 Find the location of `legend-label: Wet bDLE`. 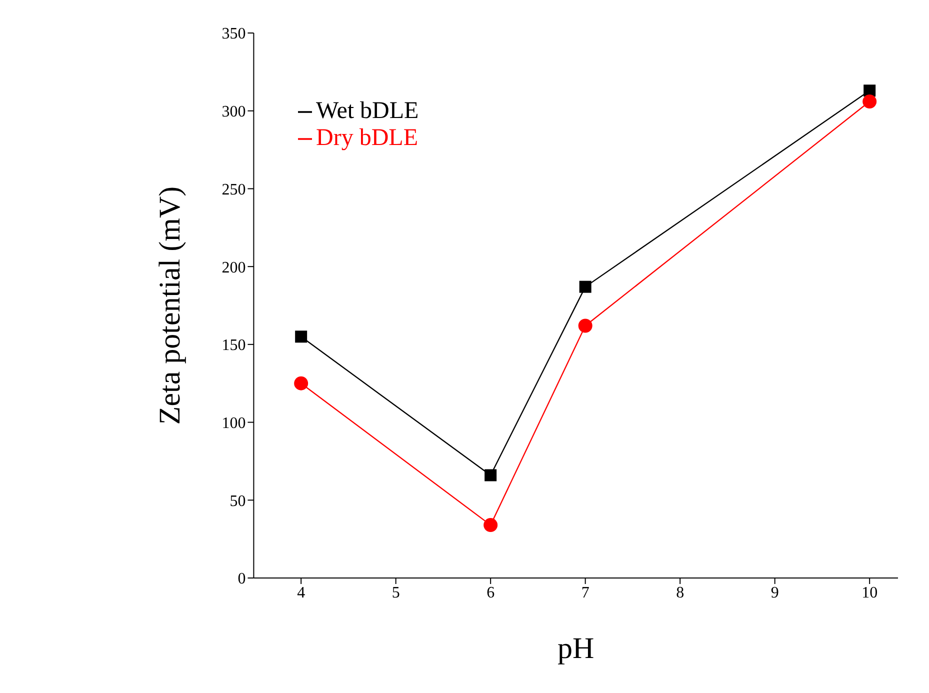

legend-label: Wet bDLE is located at coordinates (367, 111).